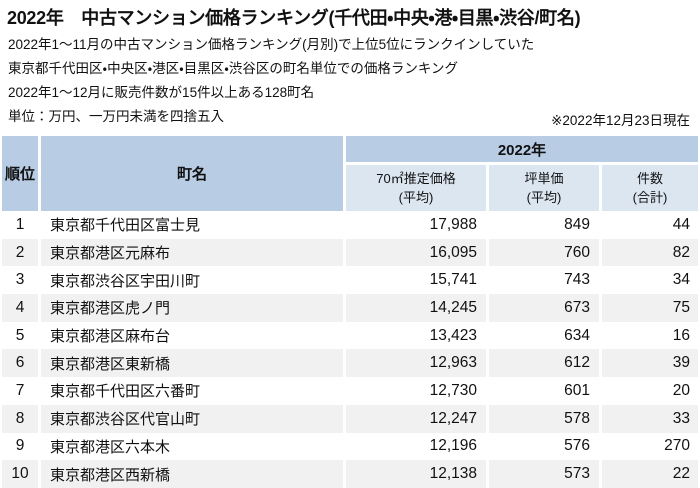 The image size is (700, 488). Describe the element at coordinates (193, 474) in the screenshot. I see `town-cell: 東京都港区西新橋` at that location.